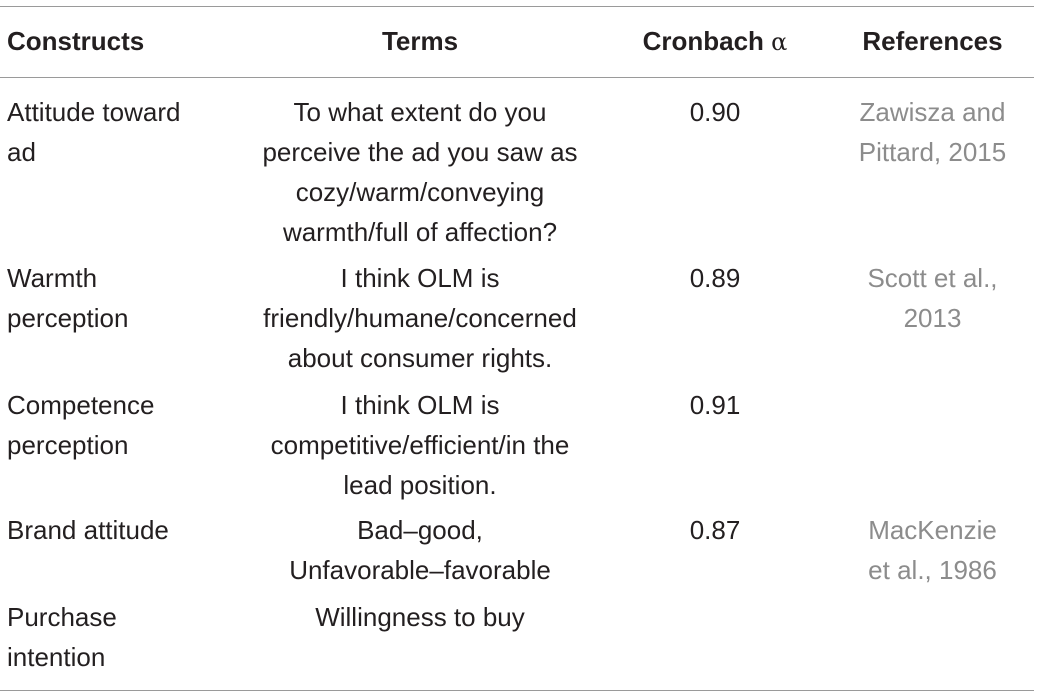 The height and width of the screenshot is (698, 1040). Describe the element at coordinates (94, 112) in the screenshot. I see `construct-line: Attitude toward` at that location.